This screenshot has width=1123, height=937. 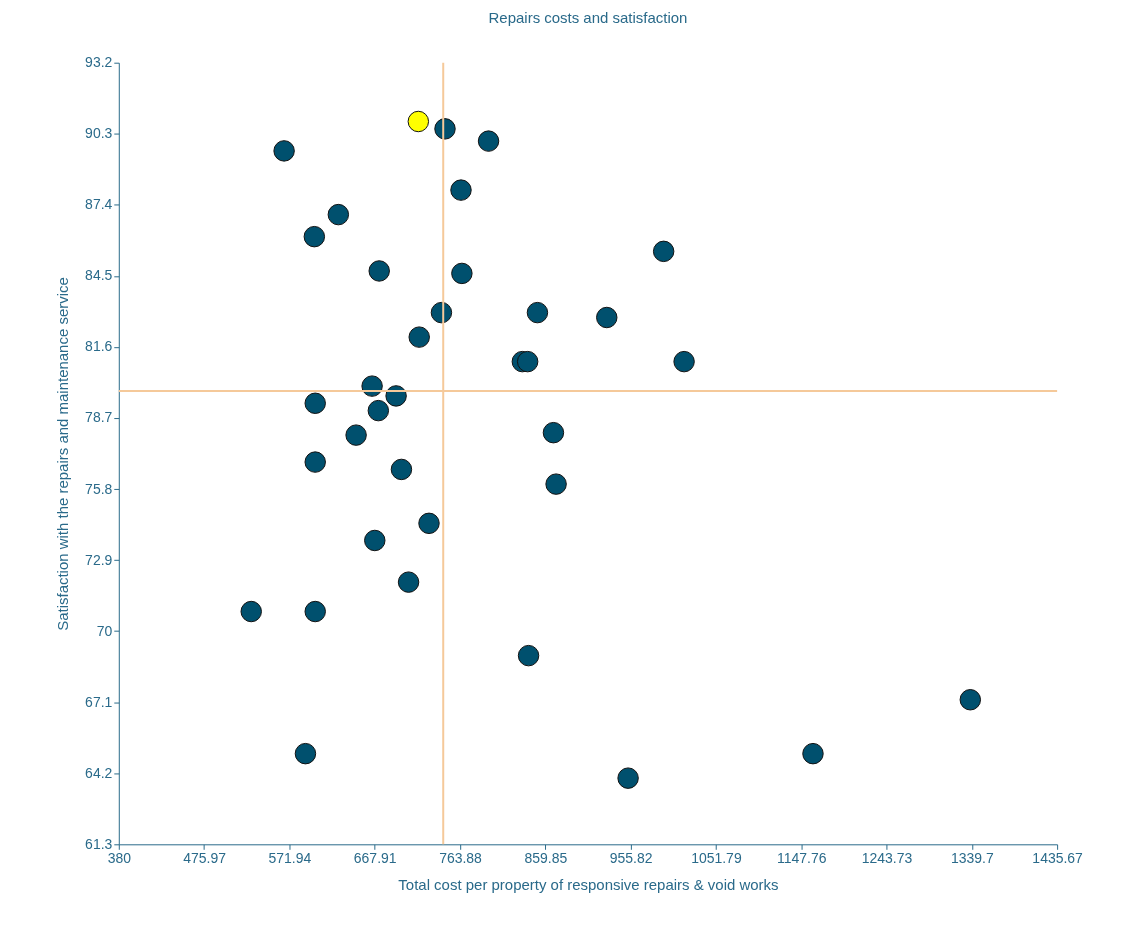 What do you see at coordinates (99, 346) in the screenshot?
I see `y-tick-label: 81.6` at bounding box center [99, 346].